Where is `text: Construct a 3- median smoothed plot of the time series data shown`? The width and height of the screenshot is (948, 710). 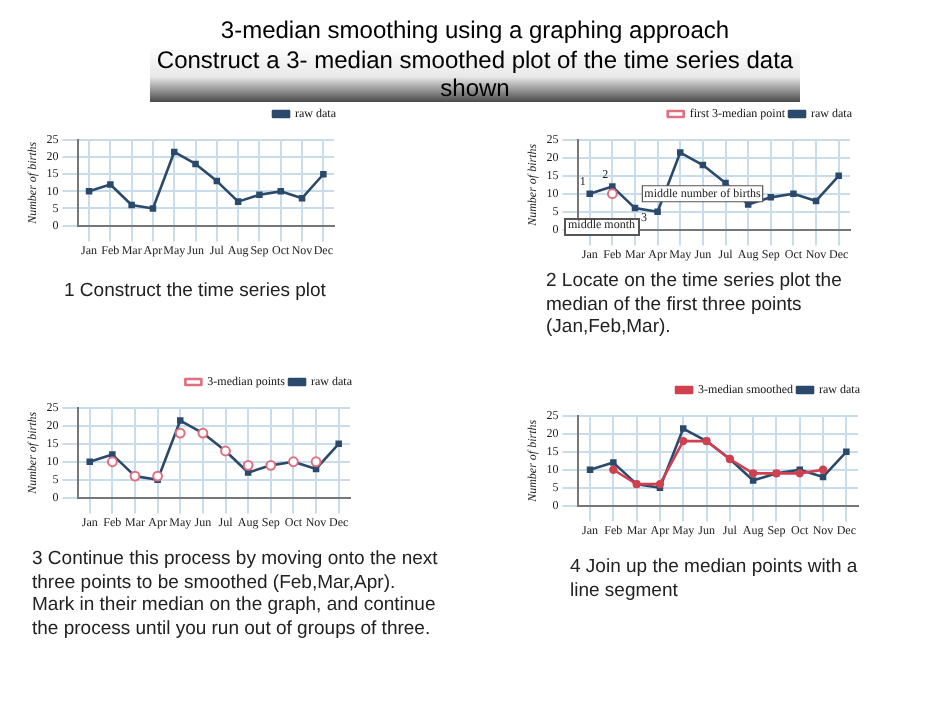 text: Construct a 3- median smoothed plot of the time series data shown is located at coordinates (475, 74).